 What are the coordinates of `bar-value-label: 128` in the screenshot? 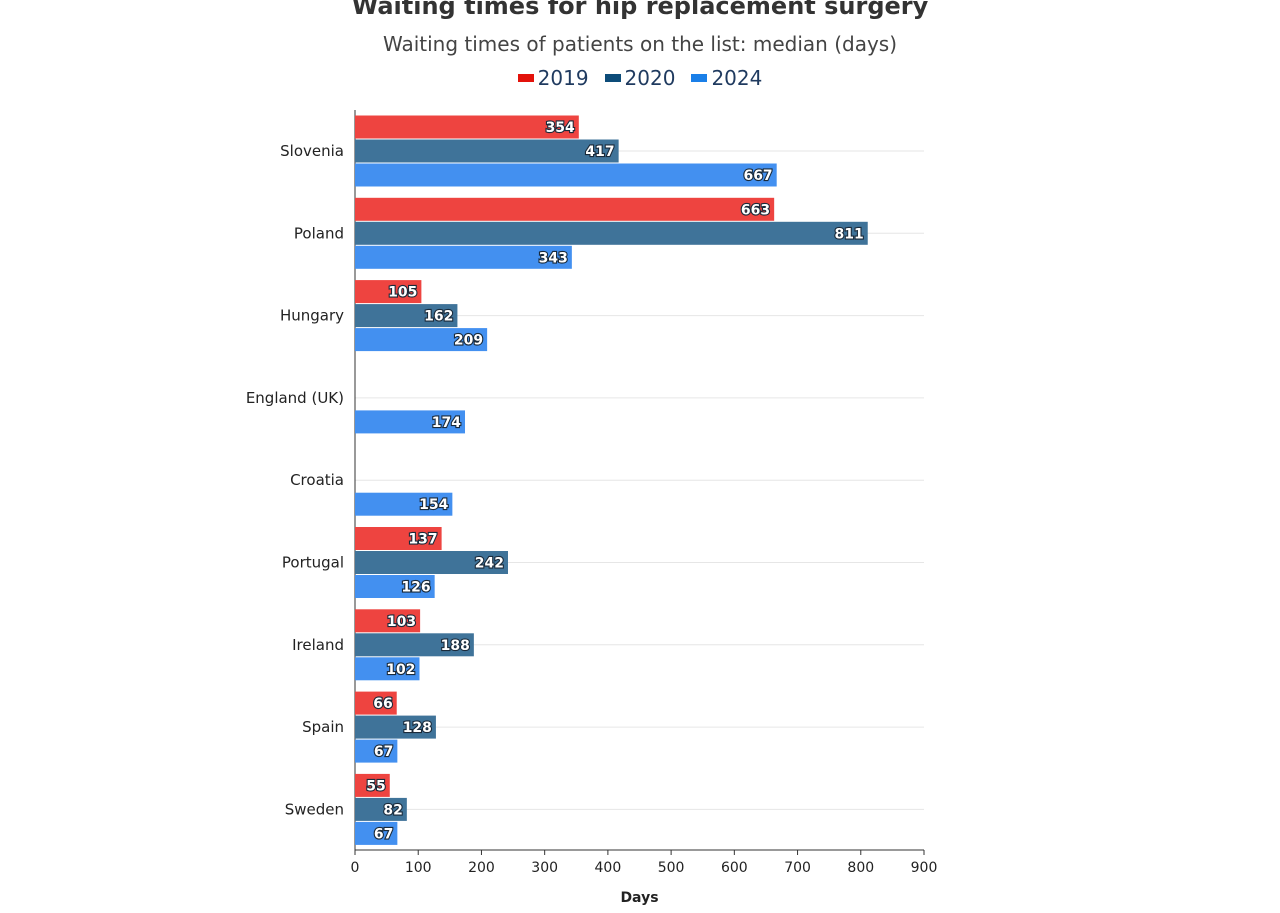 It's located at (417, 728).